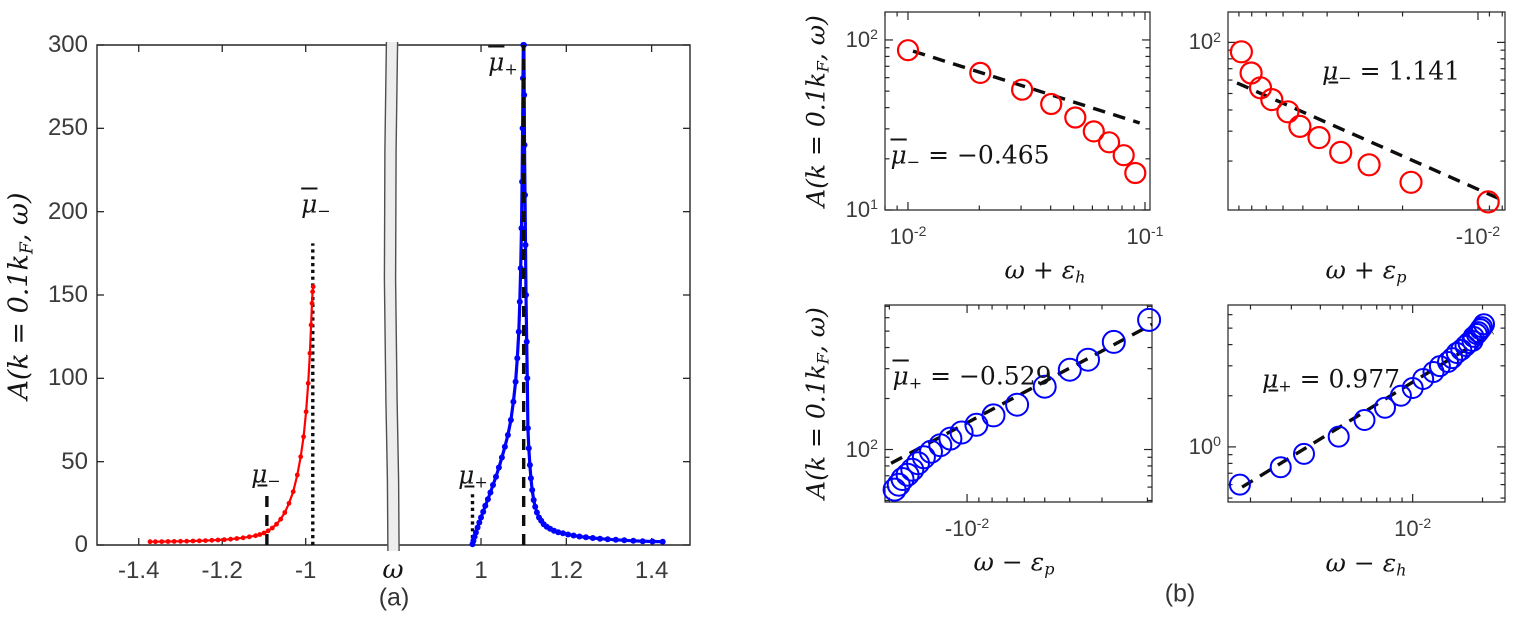 The width and height of the screenshot is (1513, 621). I want to click on panel-b-top-left-frame, so click(1017, 111).